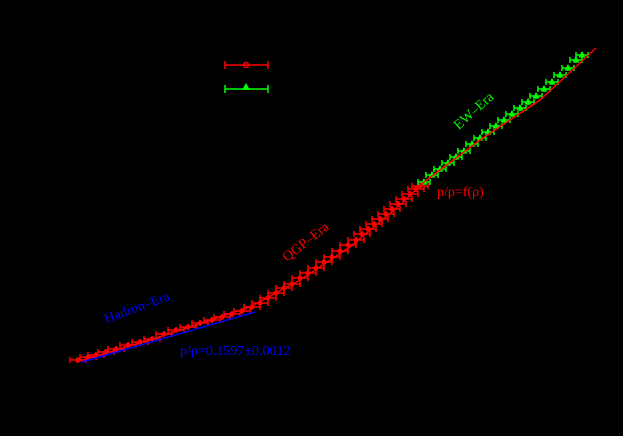 This screenshot has width=623, height=436. I want to click on legend-entry-green, so click(246, 88).